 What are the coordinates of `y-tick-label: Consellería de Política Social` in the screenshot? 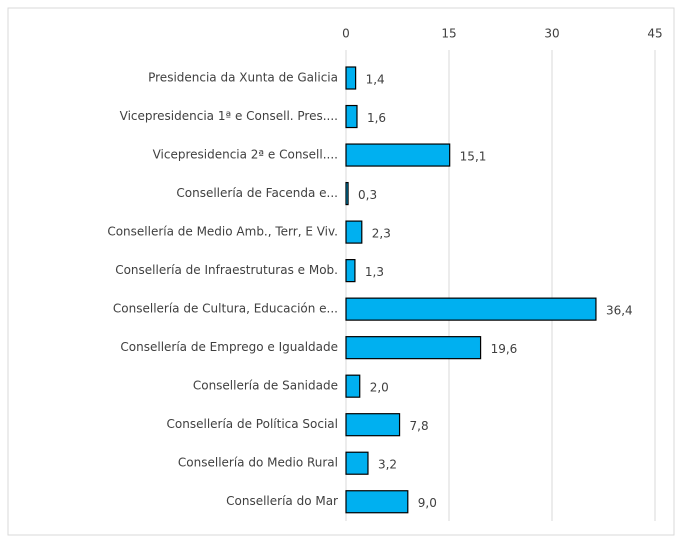 It's located at (252, 424).